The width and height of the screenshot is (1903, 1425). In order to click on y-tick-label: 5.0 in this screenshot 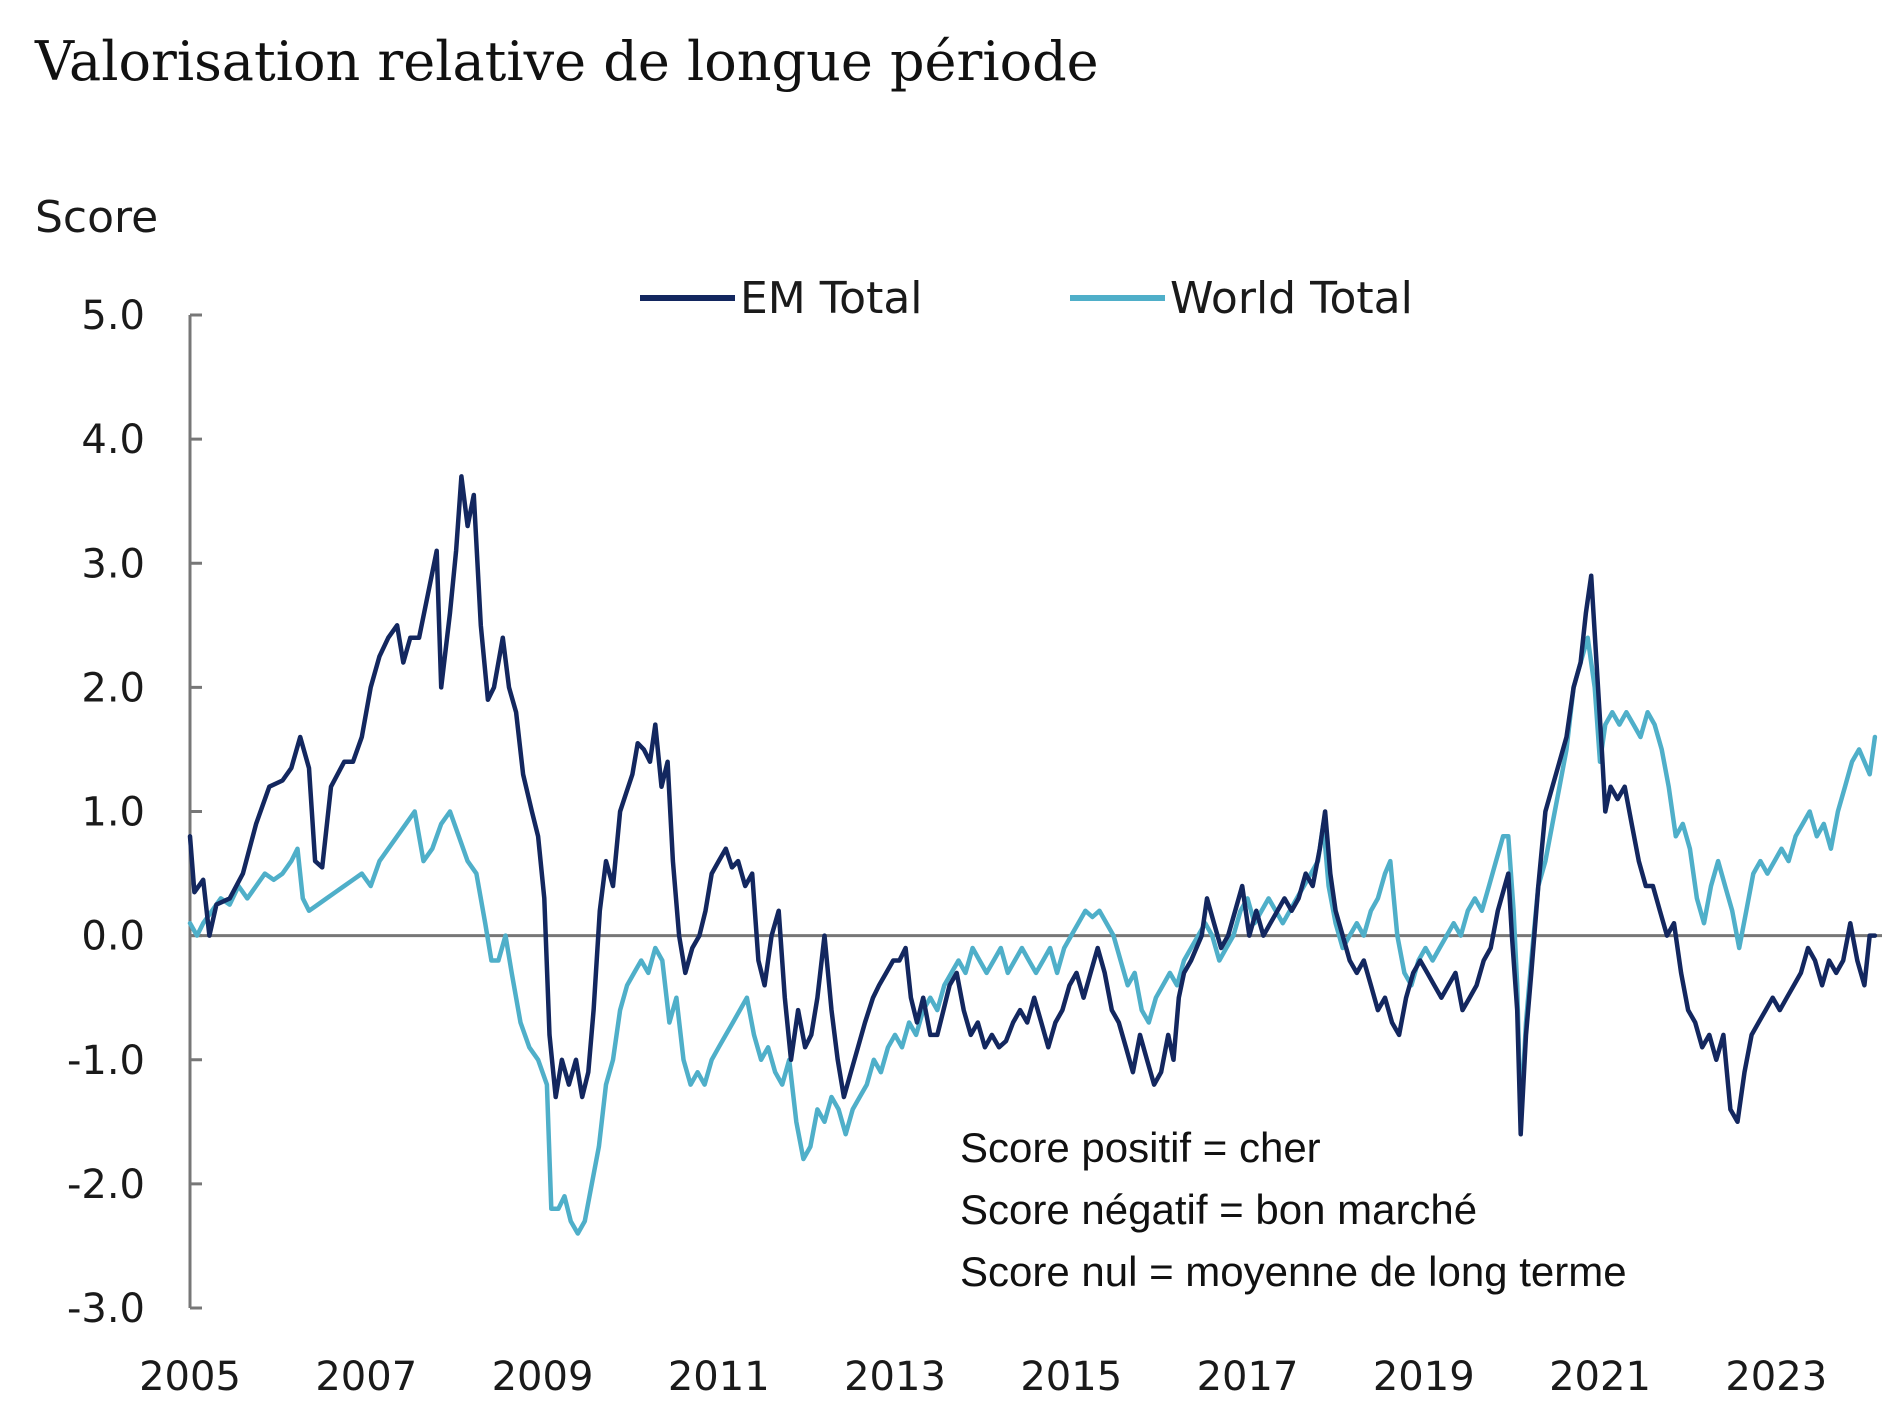, I will do `click(113, 316)`.